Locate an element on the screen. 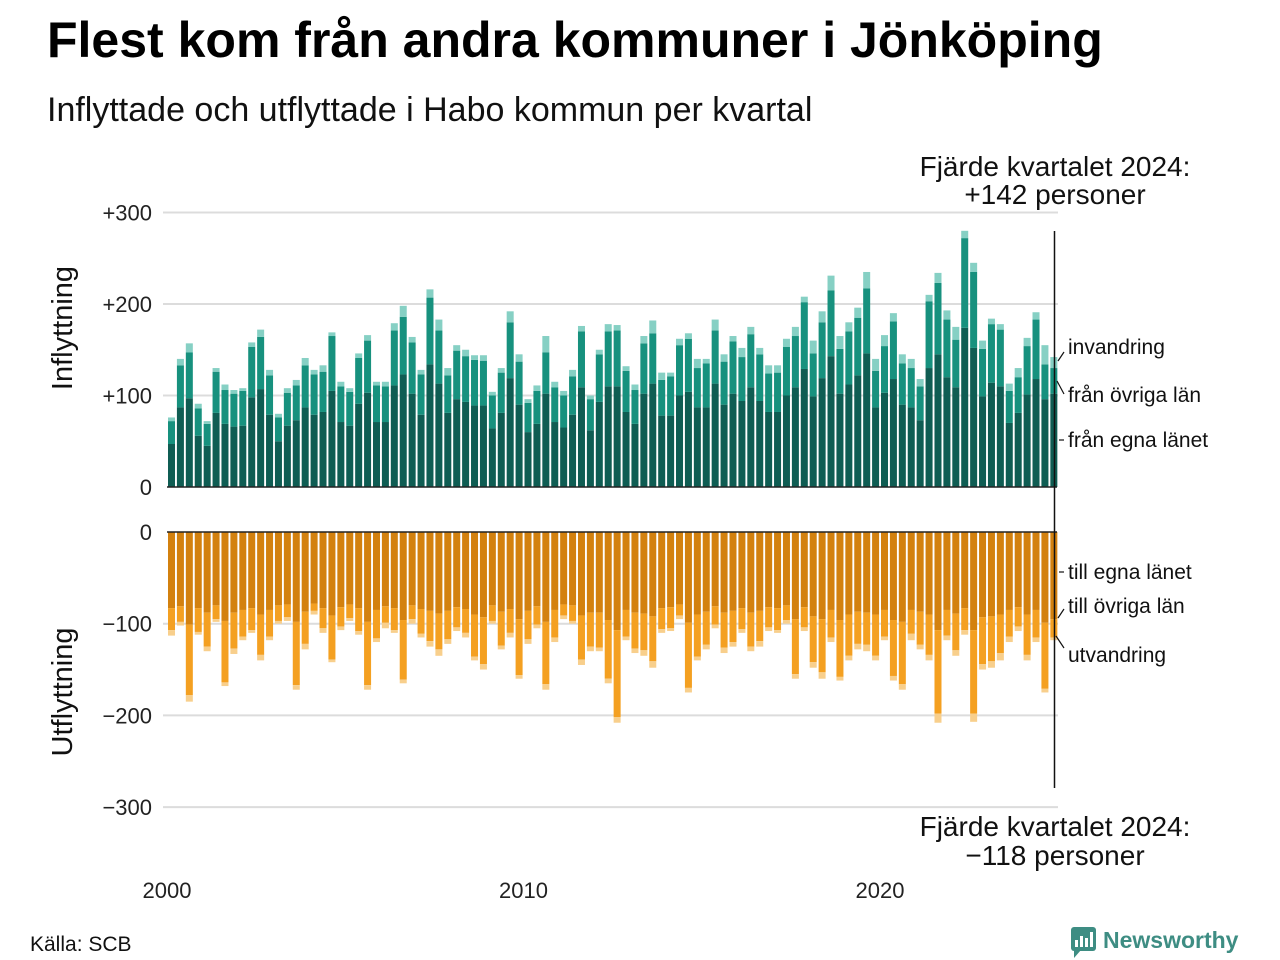 The width and height of the screenshot is (1280, 960). x-tick-label: 2020 is located at coordinates (880, 890).